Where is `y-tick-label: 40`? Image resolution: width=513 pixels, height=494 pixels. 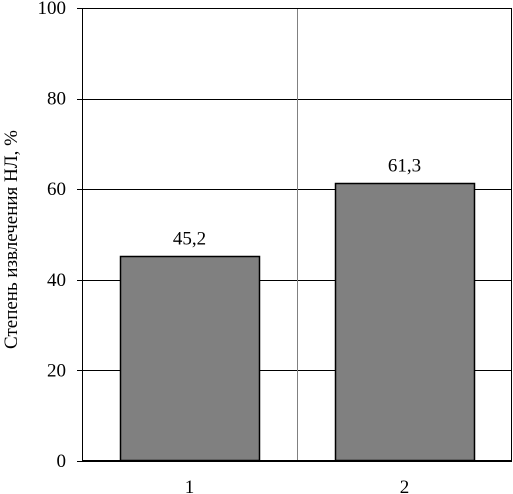 y-tick-label: 40 is located at coordinates (56, 280).